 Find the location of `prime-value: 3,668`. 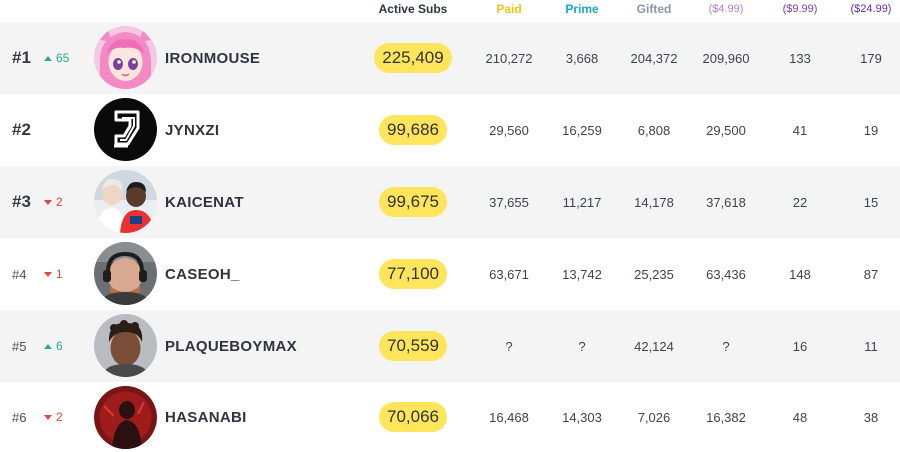

prime-value: 3,668 is located at coordinates (582, 58).